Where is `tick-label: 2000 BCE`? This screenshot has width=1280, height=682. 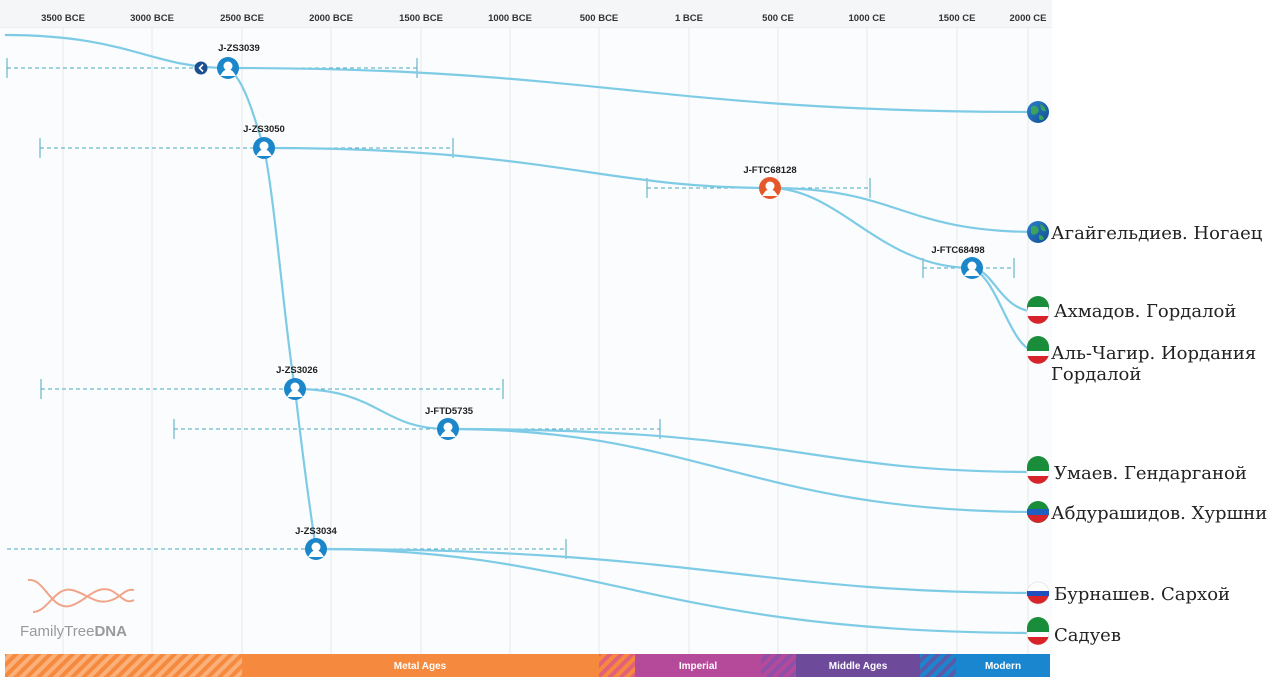
tick-label: 2000 BCE is located at coordinates (331, 18).